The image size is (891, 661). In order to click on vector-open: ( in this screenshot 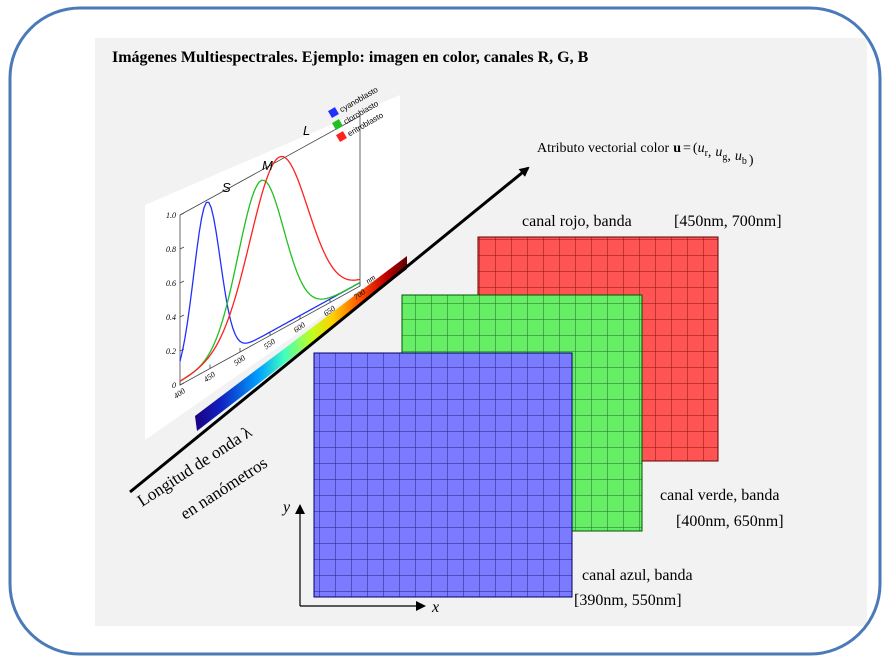, I will do `click(695, 148)`.